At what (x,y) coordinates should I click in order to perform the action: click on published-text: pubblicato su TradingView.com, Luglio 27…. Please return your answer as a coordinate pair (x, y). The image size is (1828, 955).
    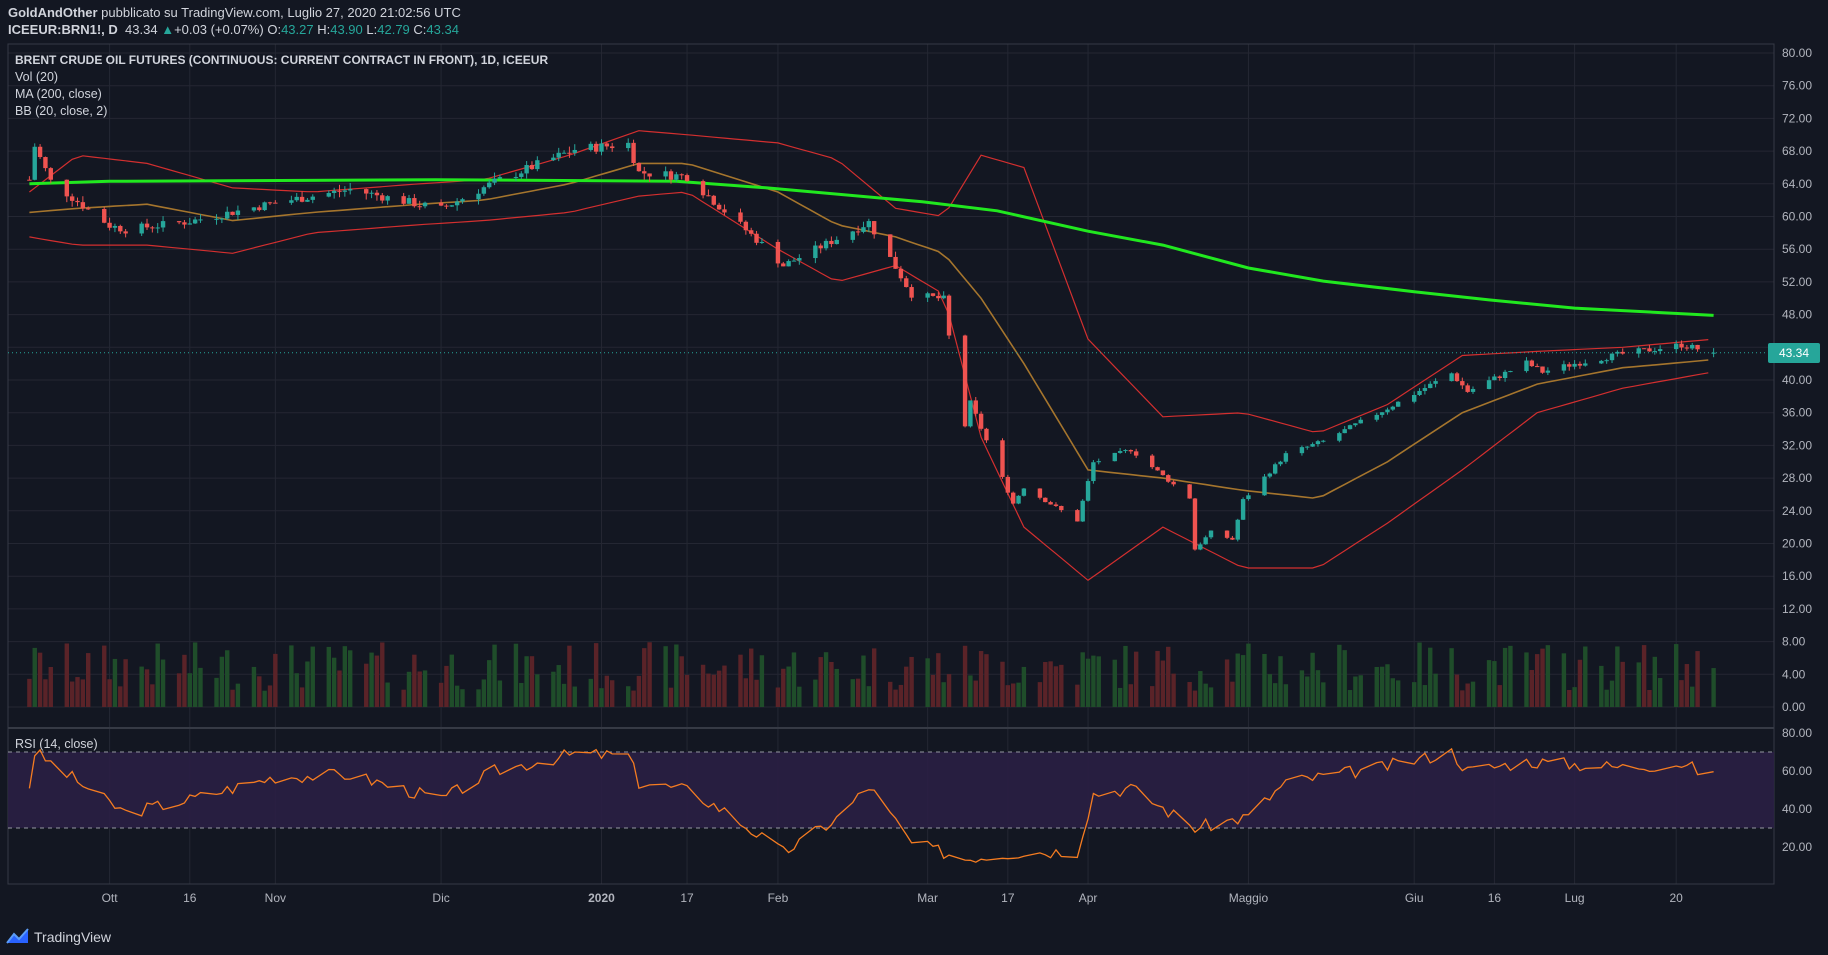
    Looking at the image, I should click on (281, 12).